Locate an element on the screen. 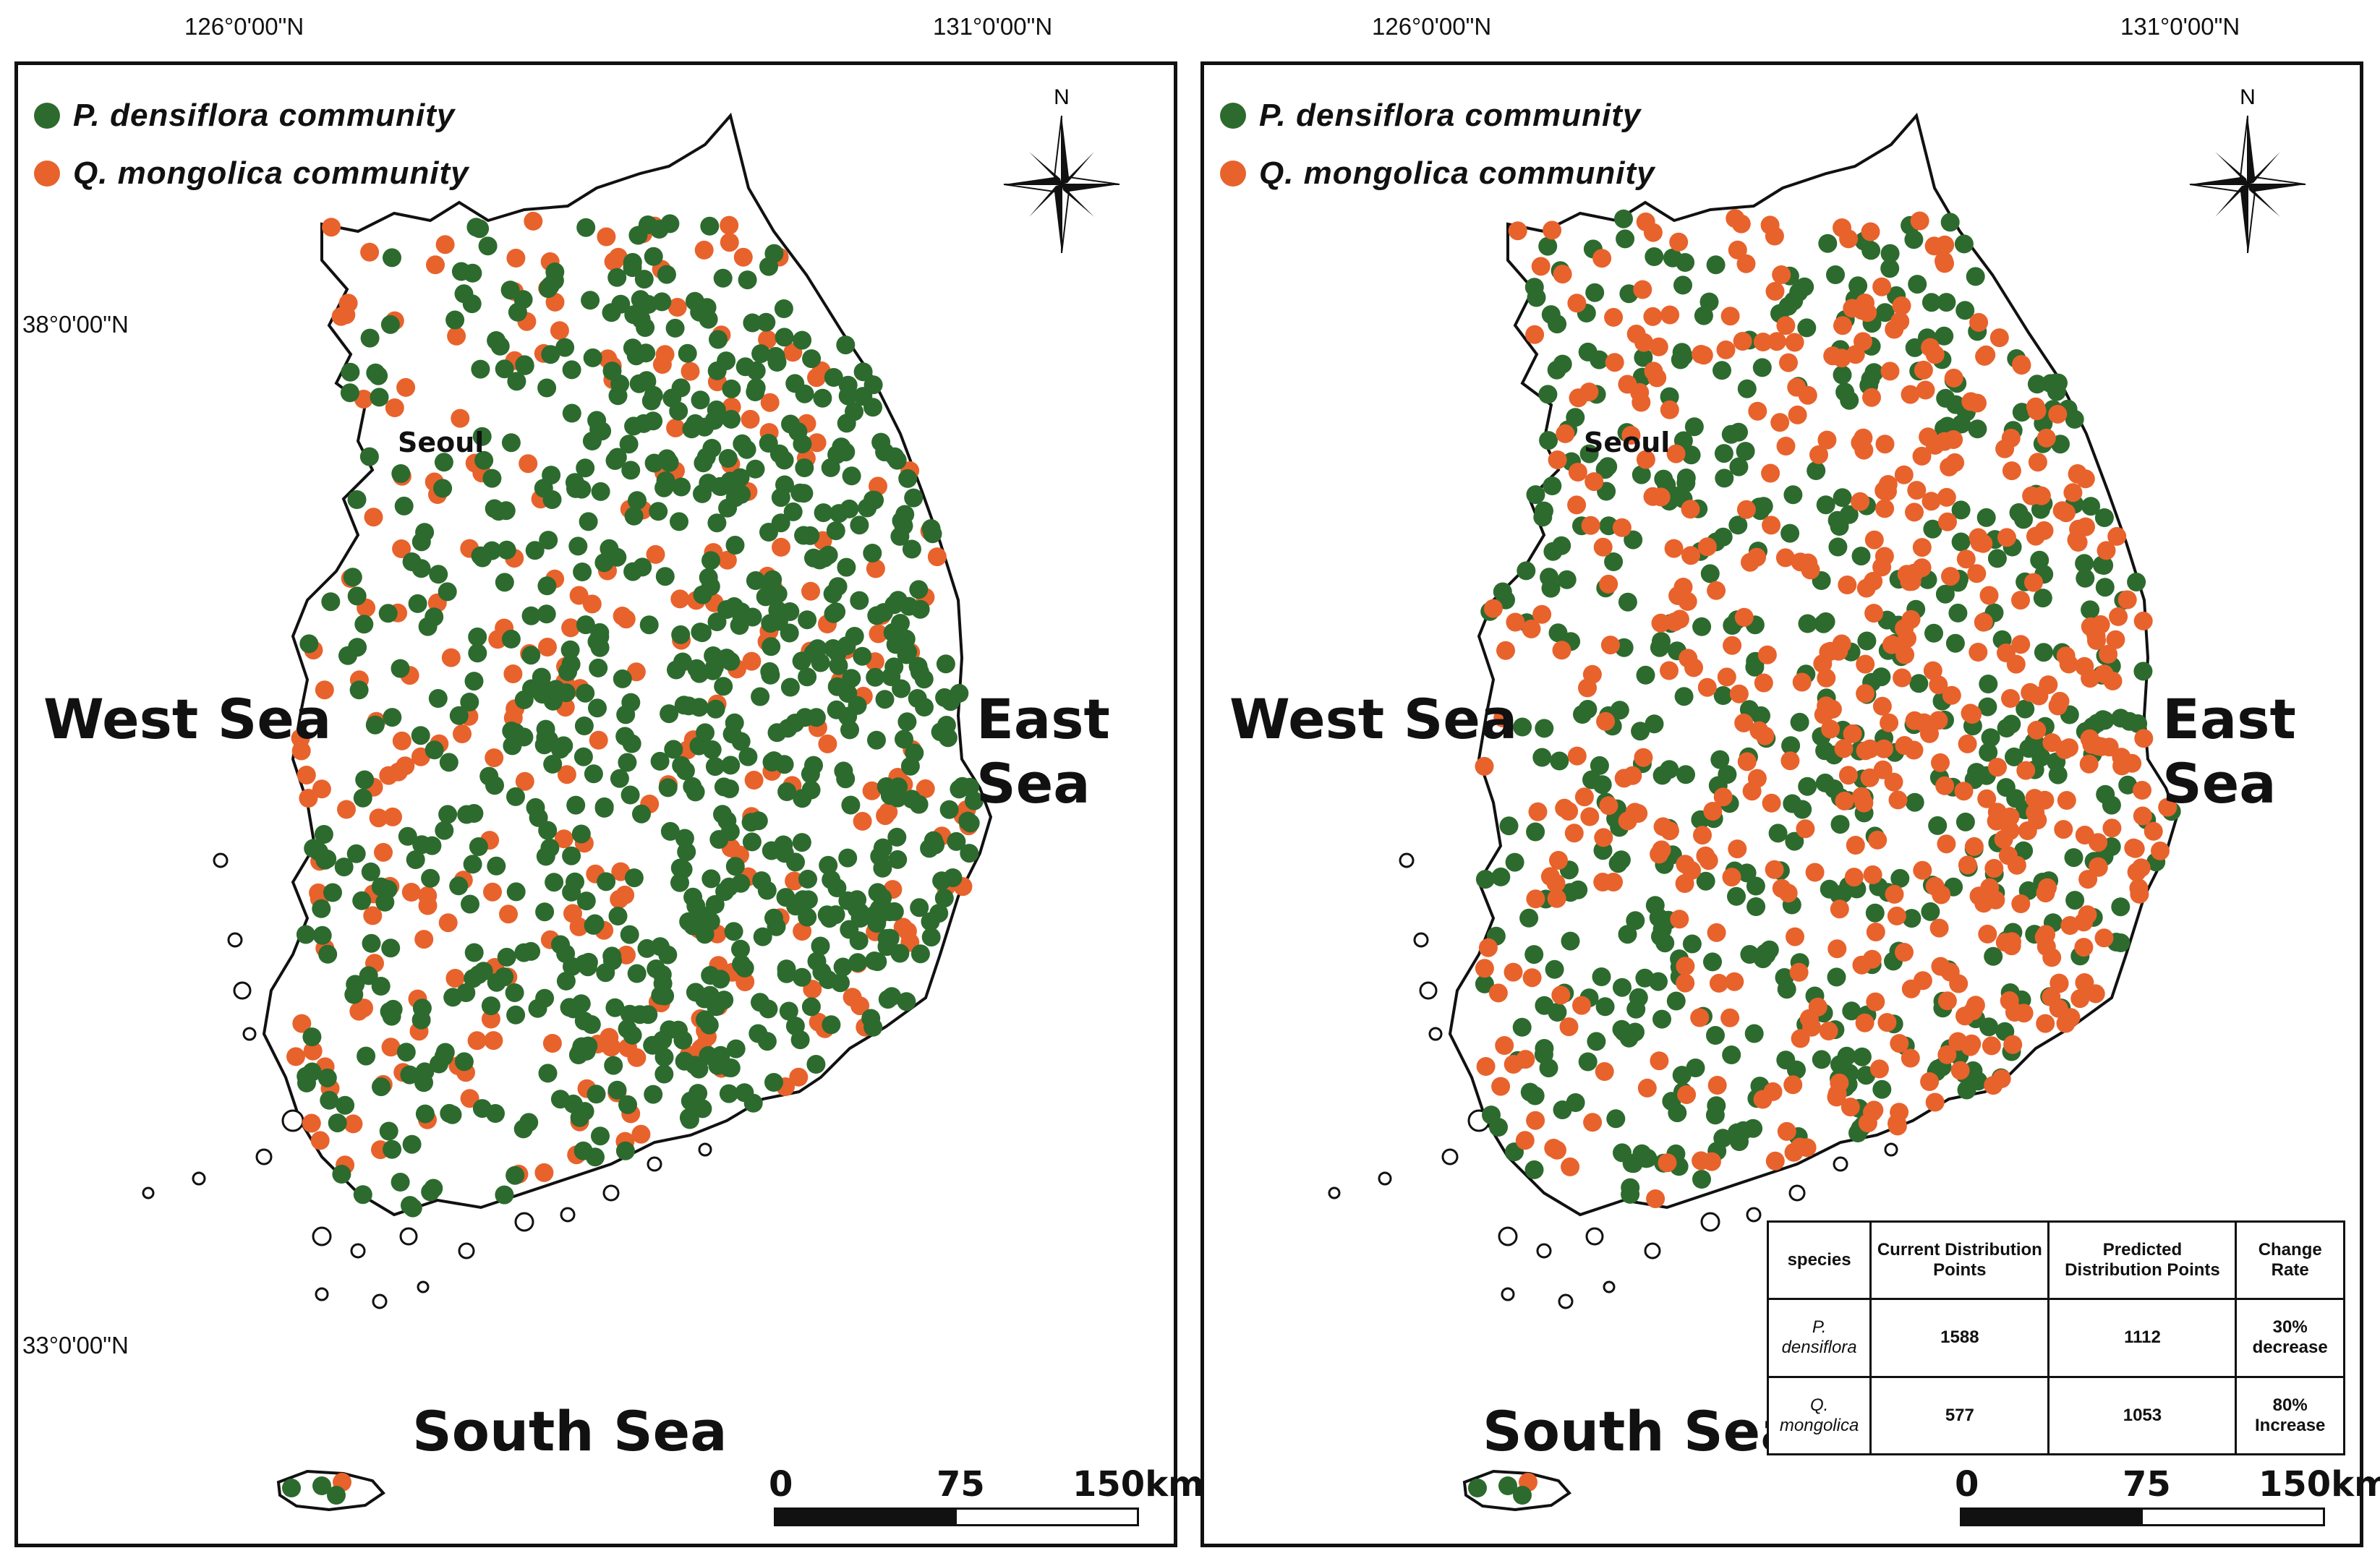 The image size is (2380, 1561). table-row: Q. mongolica 577 1053 80% Increase is located at coordinates (2055, 1415).